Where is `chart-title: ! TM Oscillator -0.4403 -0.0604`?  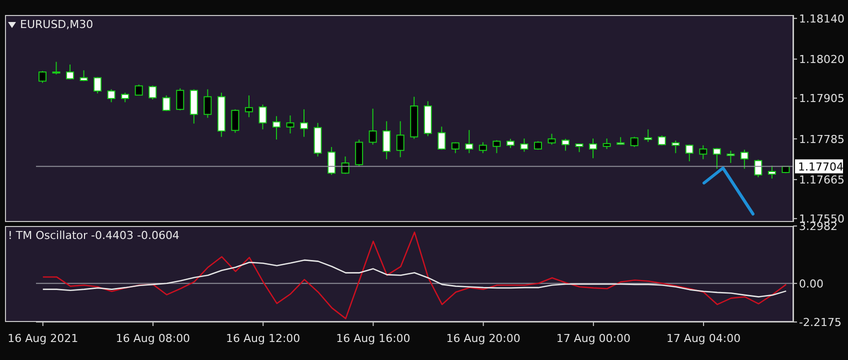 chart-title: ! TM Oscillator -0.4403 -0.0604 is located at coordinates (94, 235).